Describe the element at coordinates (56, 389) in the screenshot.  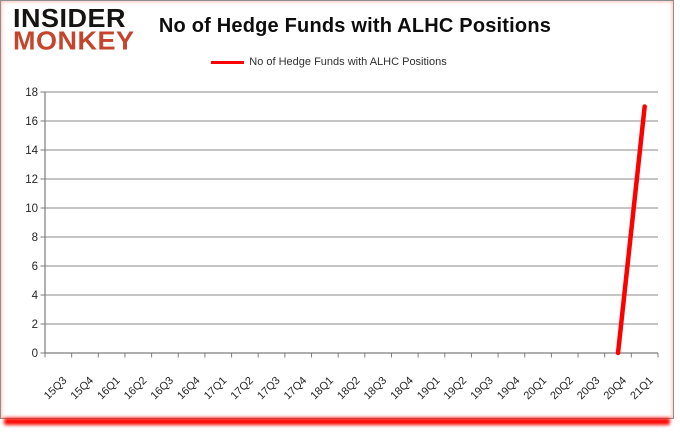
I see `x-tick-label: 15Q3` at that location.